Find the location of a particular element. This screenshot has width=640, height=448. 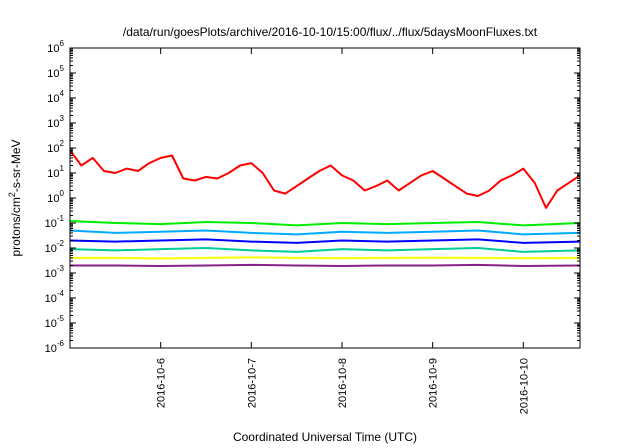

y-tick-exponent: 1 is located at coordinates (62, 168).